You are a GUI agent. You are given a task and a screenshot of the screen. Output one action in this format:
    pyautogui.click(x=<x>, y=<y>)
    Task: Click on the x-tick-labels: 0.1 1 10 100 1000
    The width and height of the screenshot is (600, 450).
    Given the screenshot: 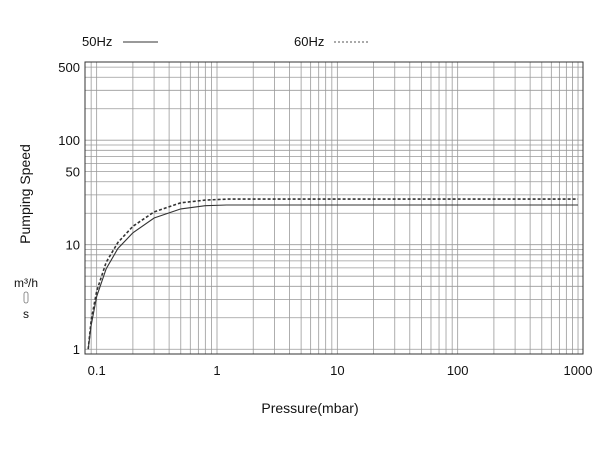 What is the action you would take?
    pyautogui.click(x=340, y=370)
    